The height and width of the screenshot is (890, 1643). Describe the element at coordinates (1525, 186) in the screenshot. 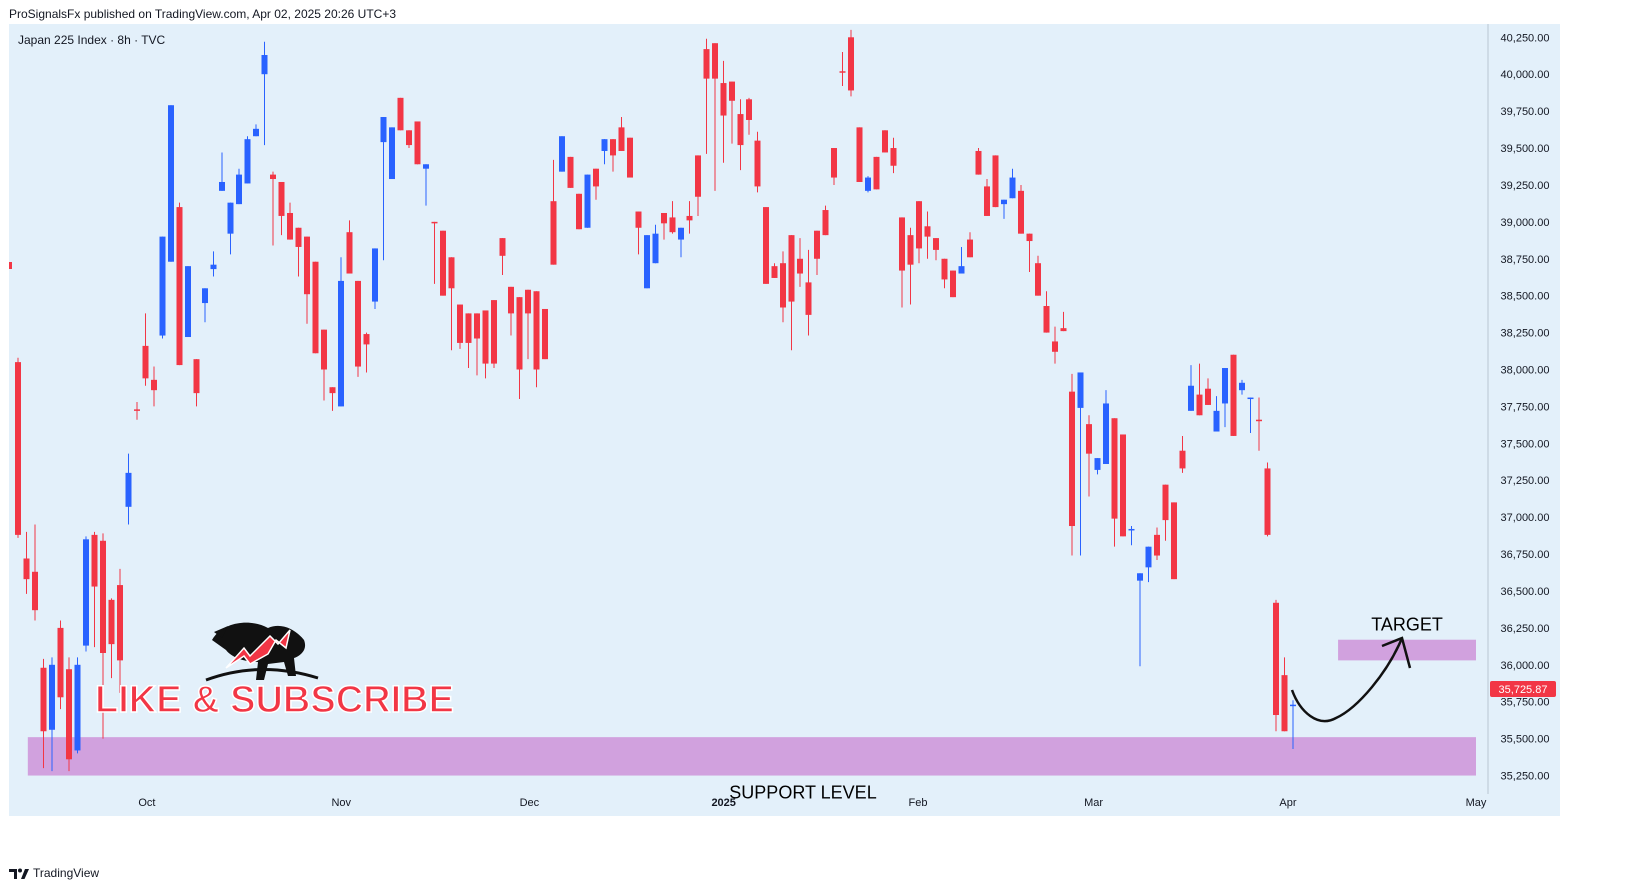

I see `price-tick-label: 39,250.00` at that location.